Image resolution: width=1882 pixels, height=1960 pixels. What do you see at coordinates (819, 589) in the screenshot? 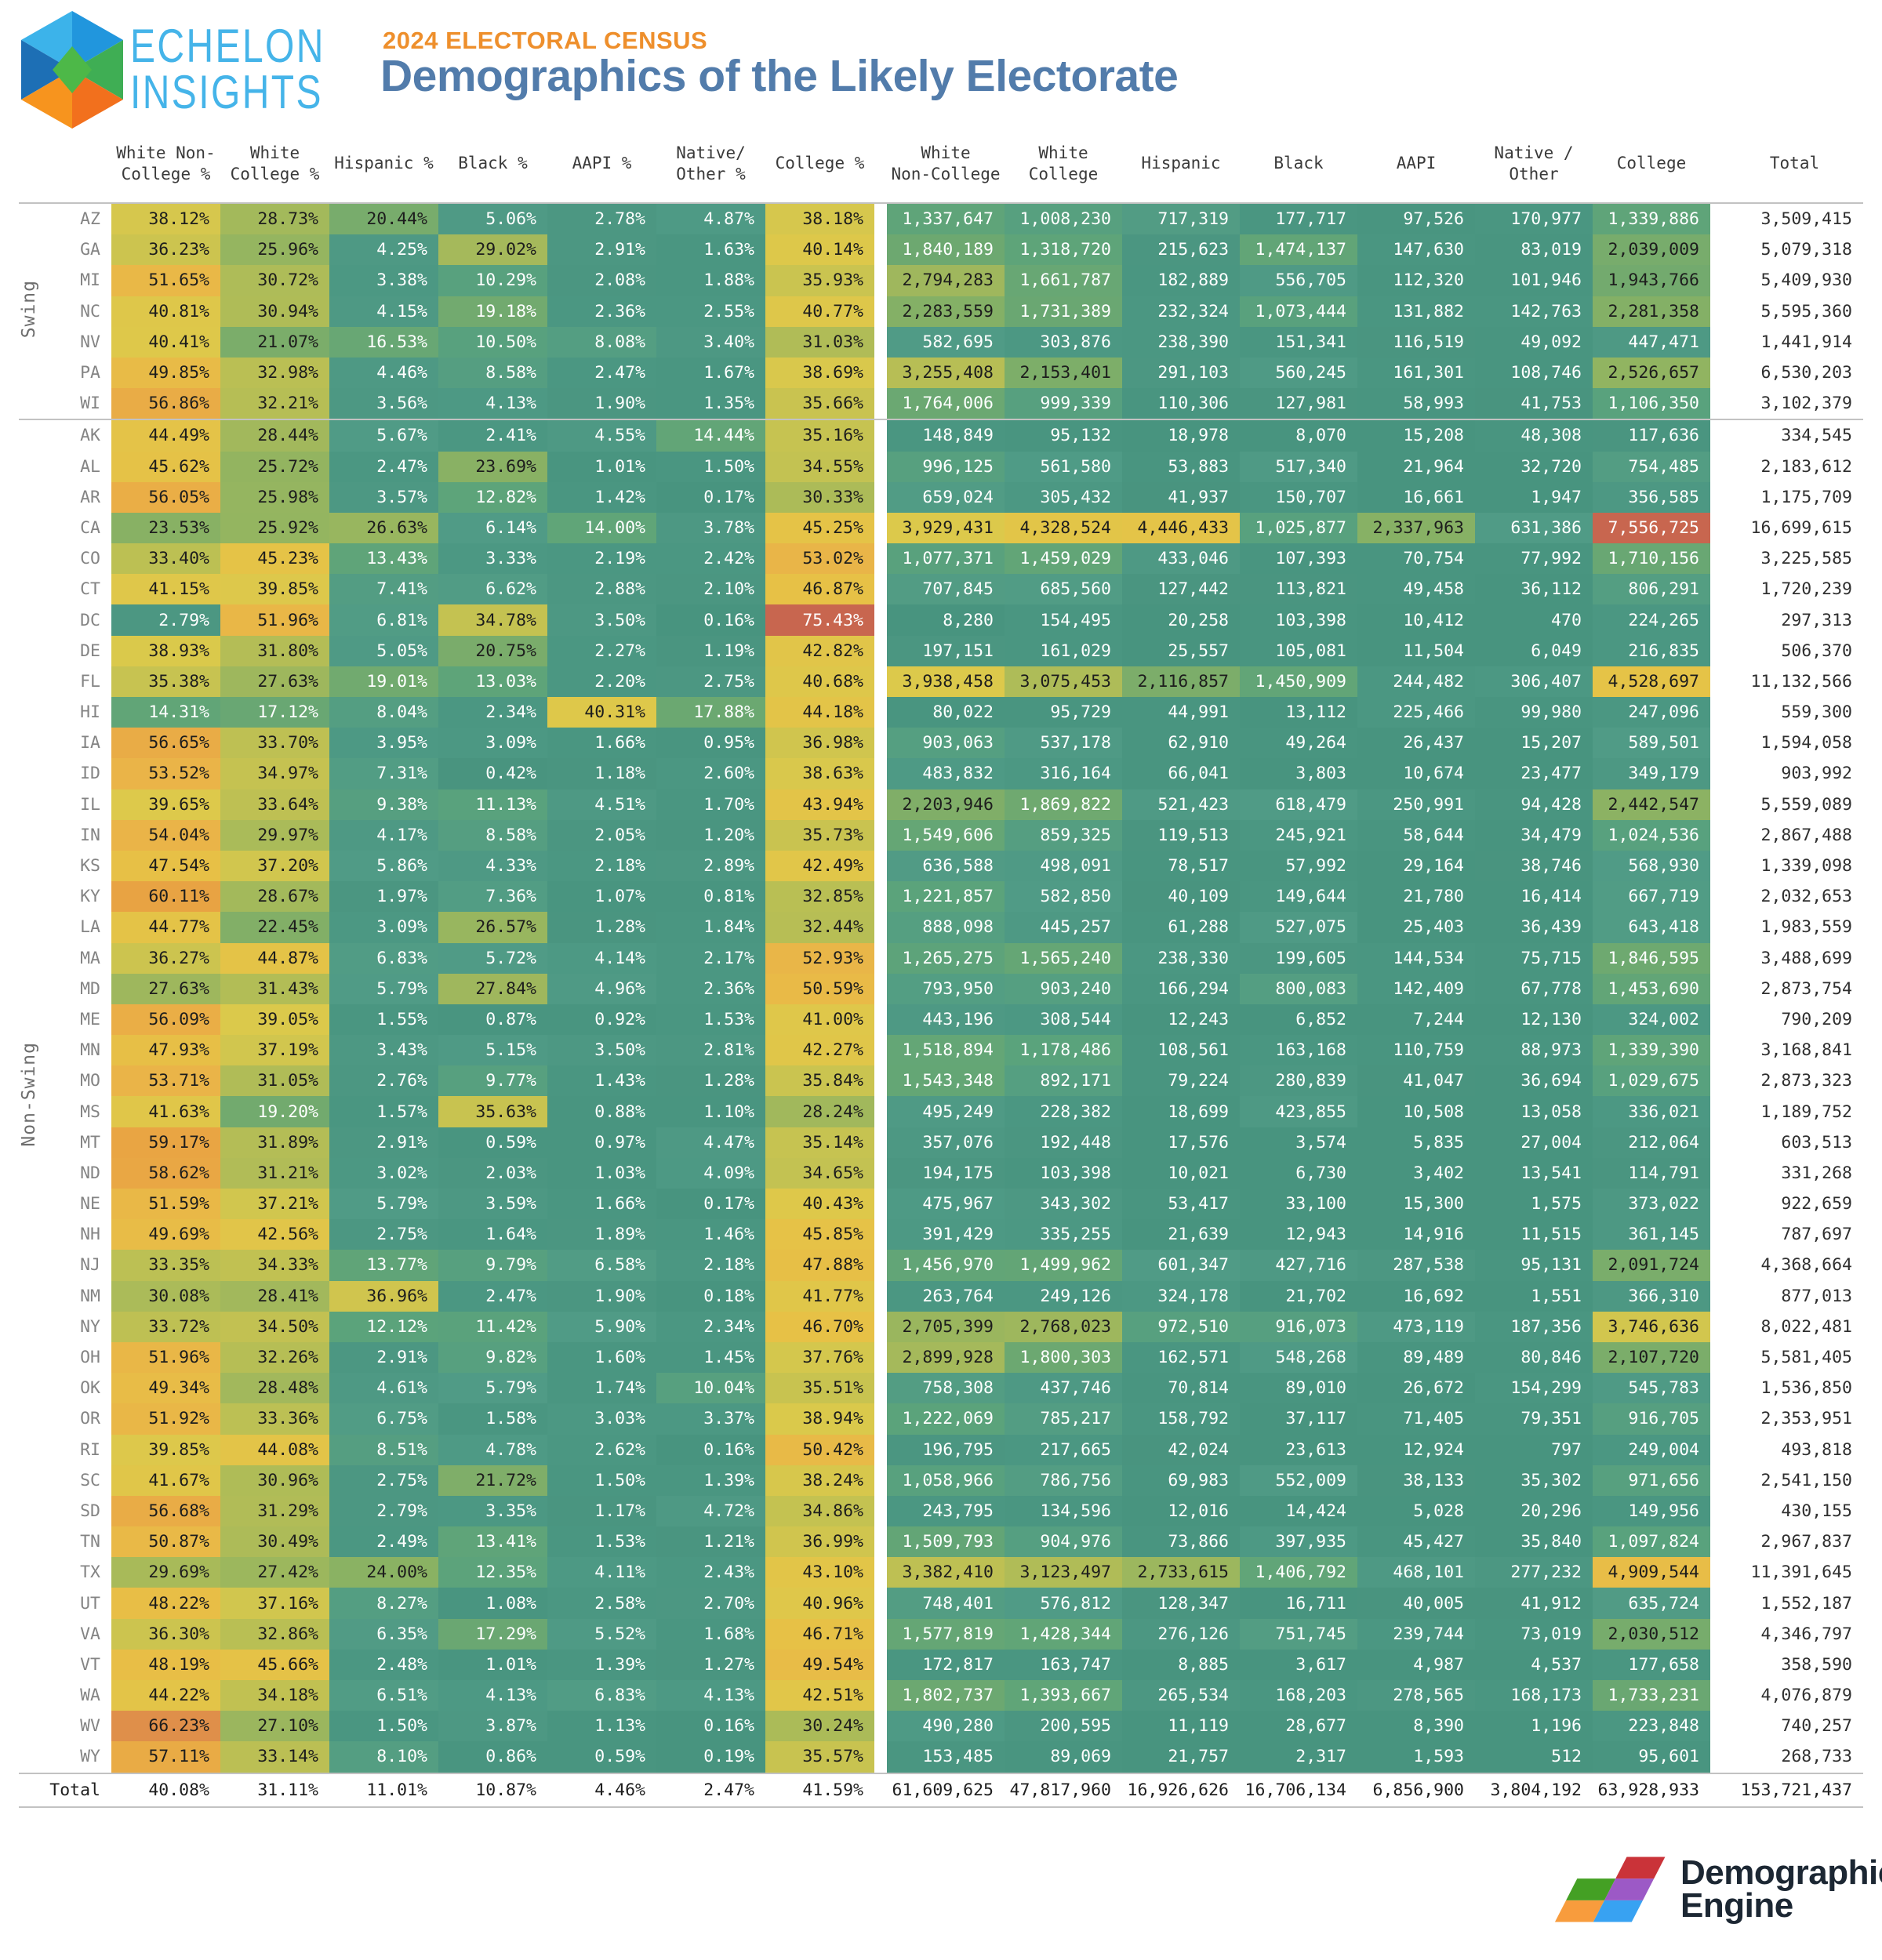
I see `pct-cell: 46.87%` at bounding box center [819, 589].